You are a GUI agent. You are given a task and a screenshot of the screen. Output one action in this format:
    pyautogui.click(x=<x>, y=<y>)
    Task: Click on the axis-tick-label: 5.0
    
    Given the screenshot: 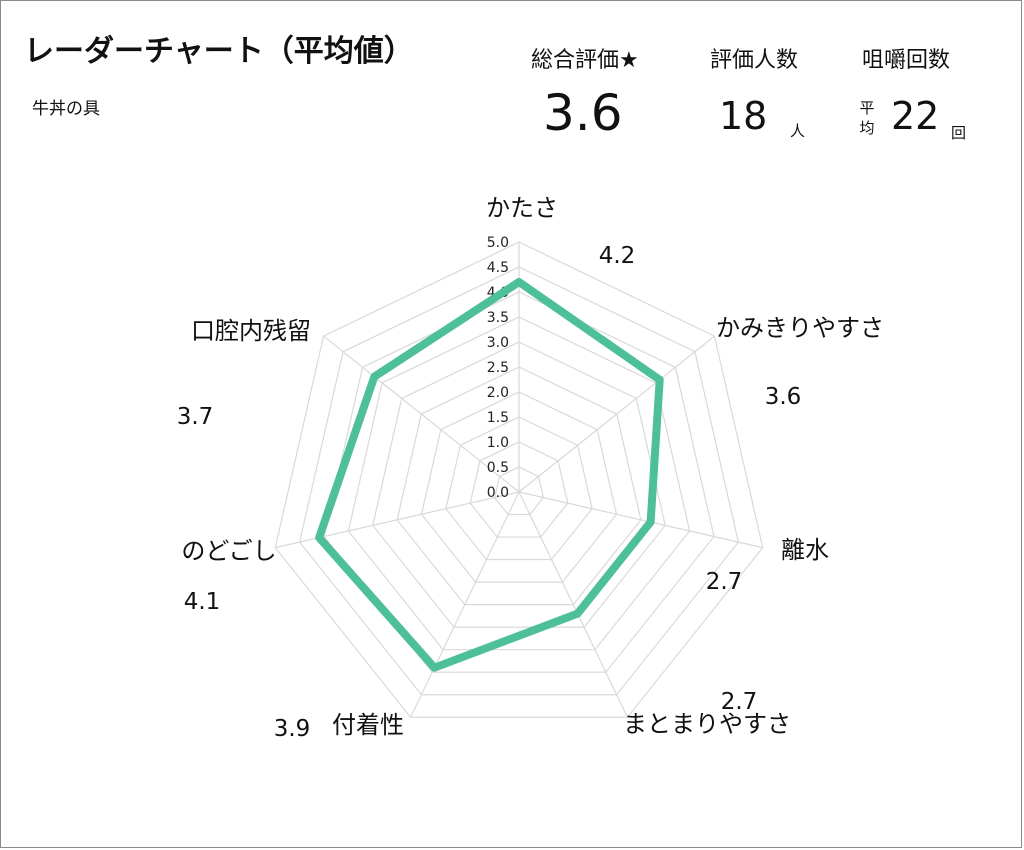 What is the action you would take?
    pyautogui.click(x=498, y=243)
    